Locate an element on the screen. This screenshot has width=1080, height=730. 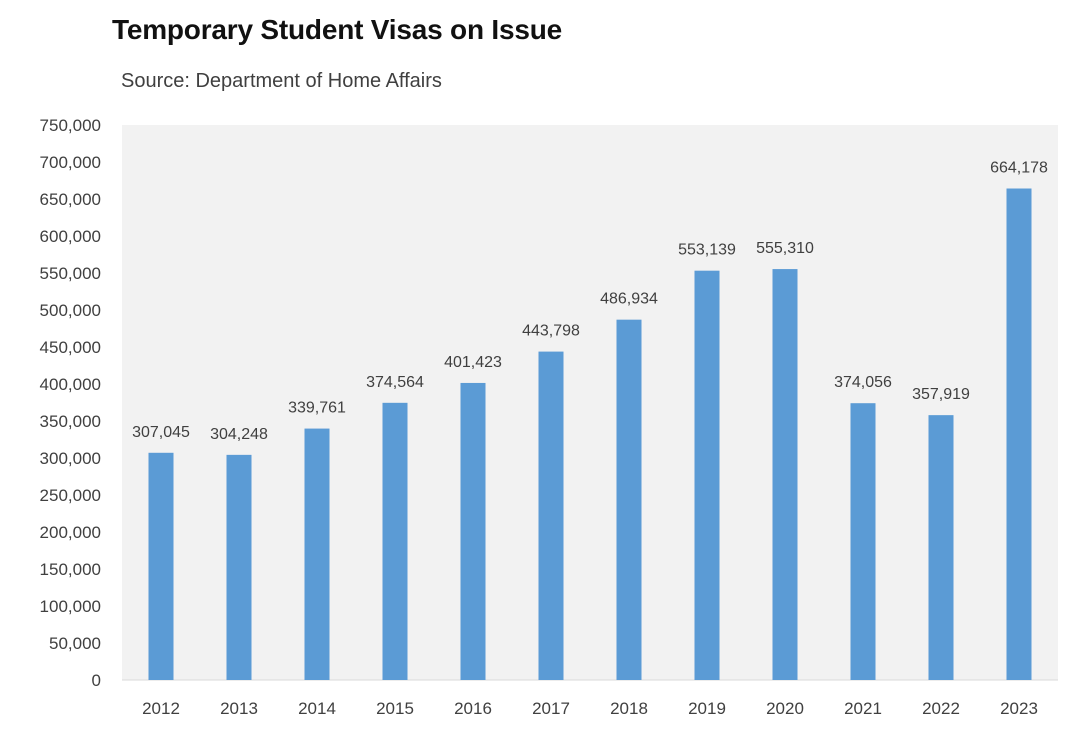
chart-subtitle: Source: Department of Home Affairs is located at coordinates (281, 81).